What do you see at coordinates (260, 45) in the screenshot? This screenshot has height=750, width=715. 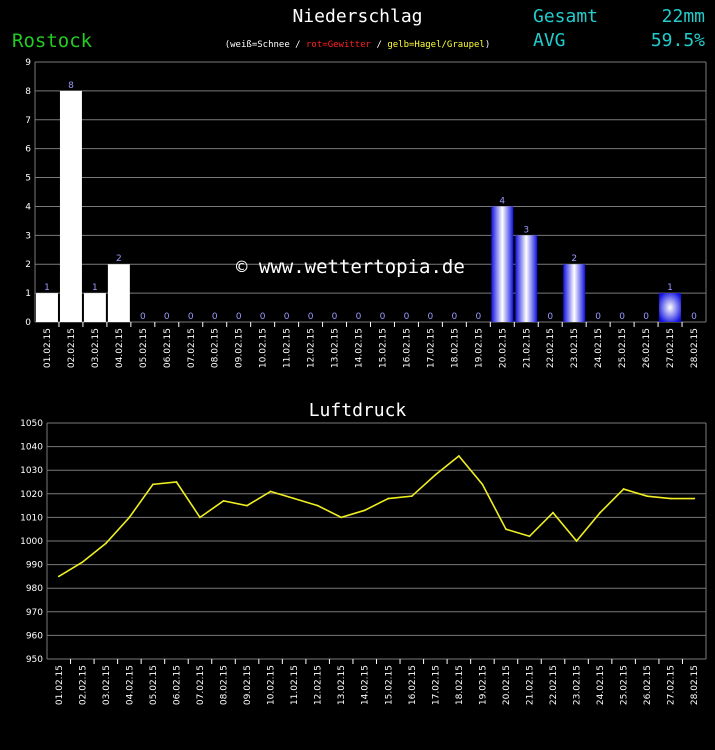 I see `legend-snow: weiß=Schnee` at bounding box center [260, 45].